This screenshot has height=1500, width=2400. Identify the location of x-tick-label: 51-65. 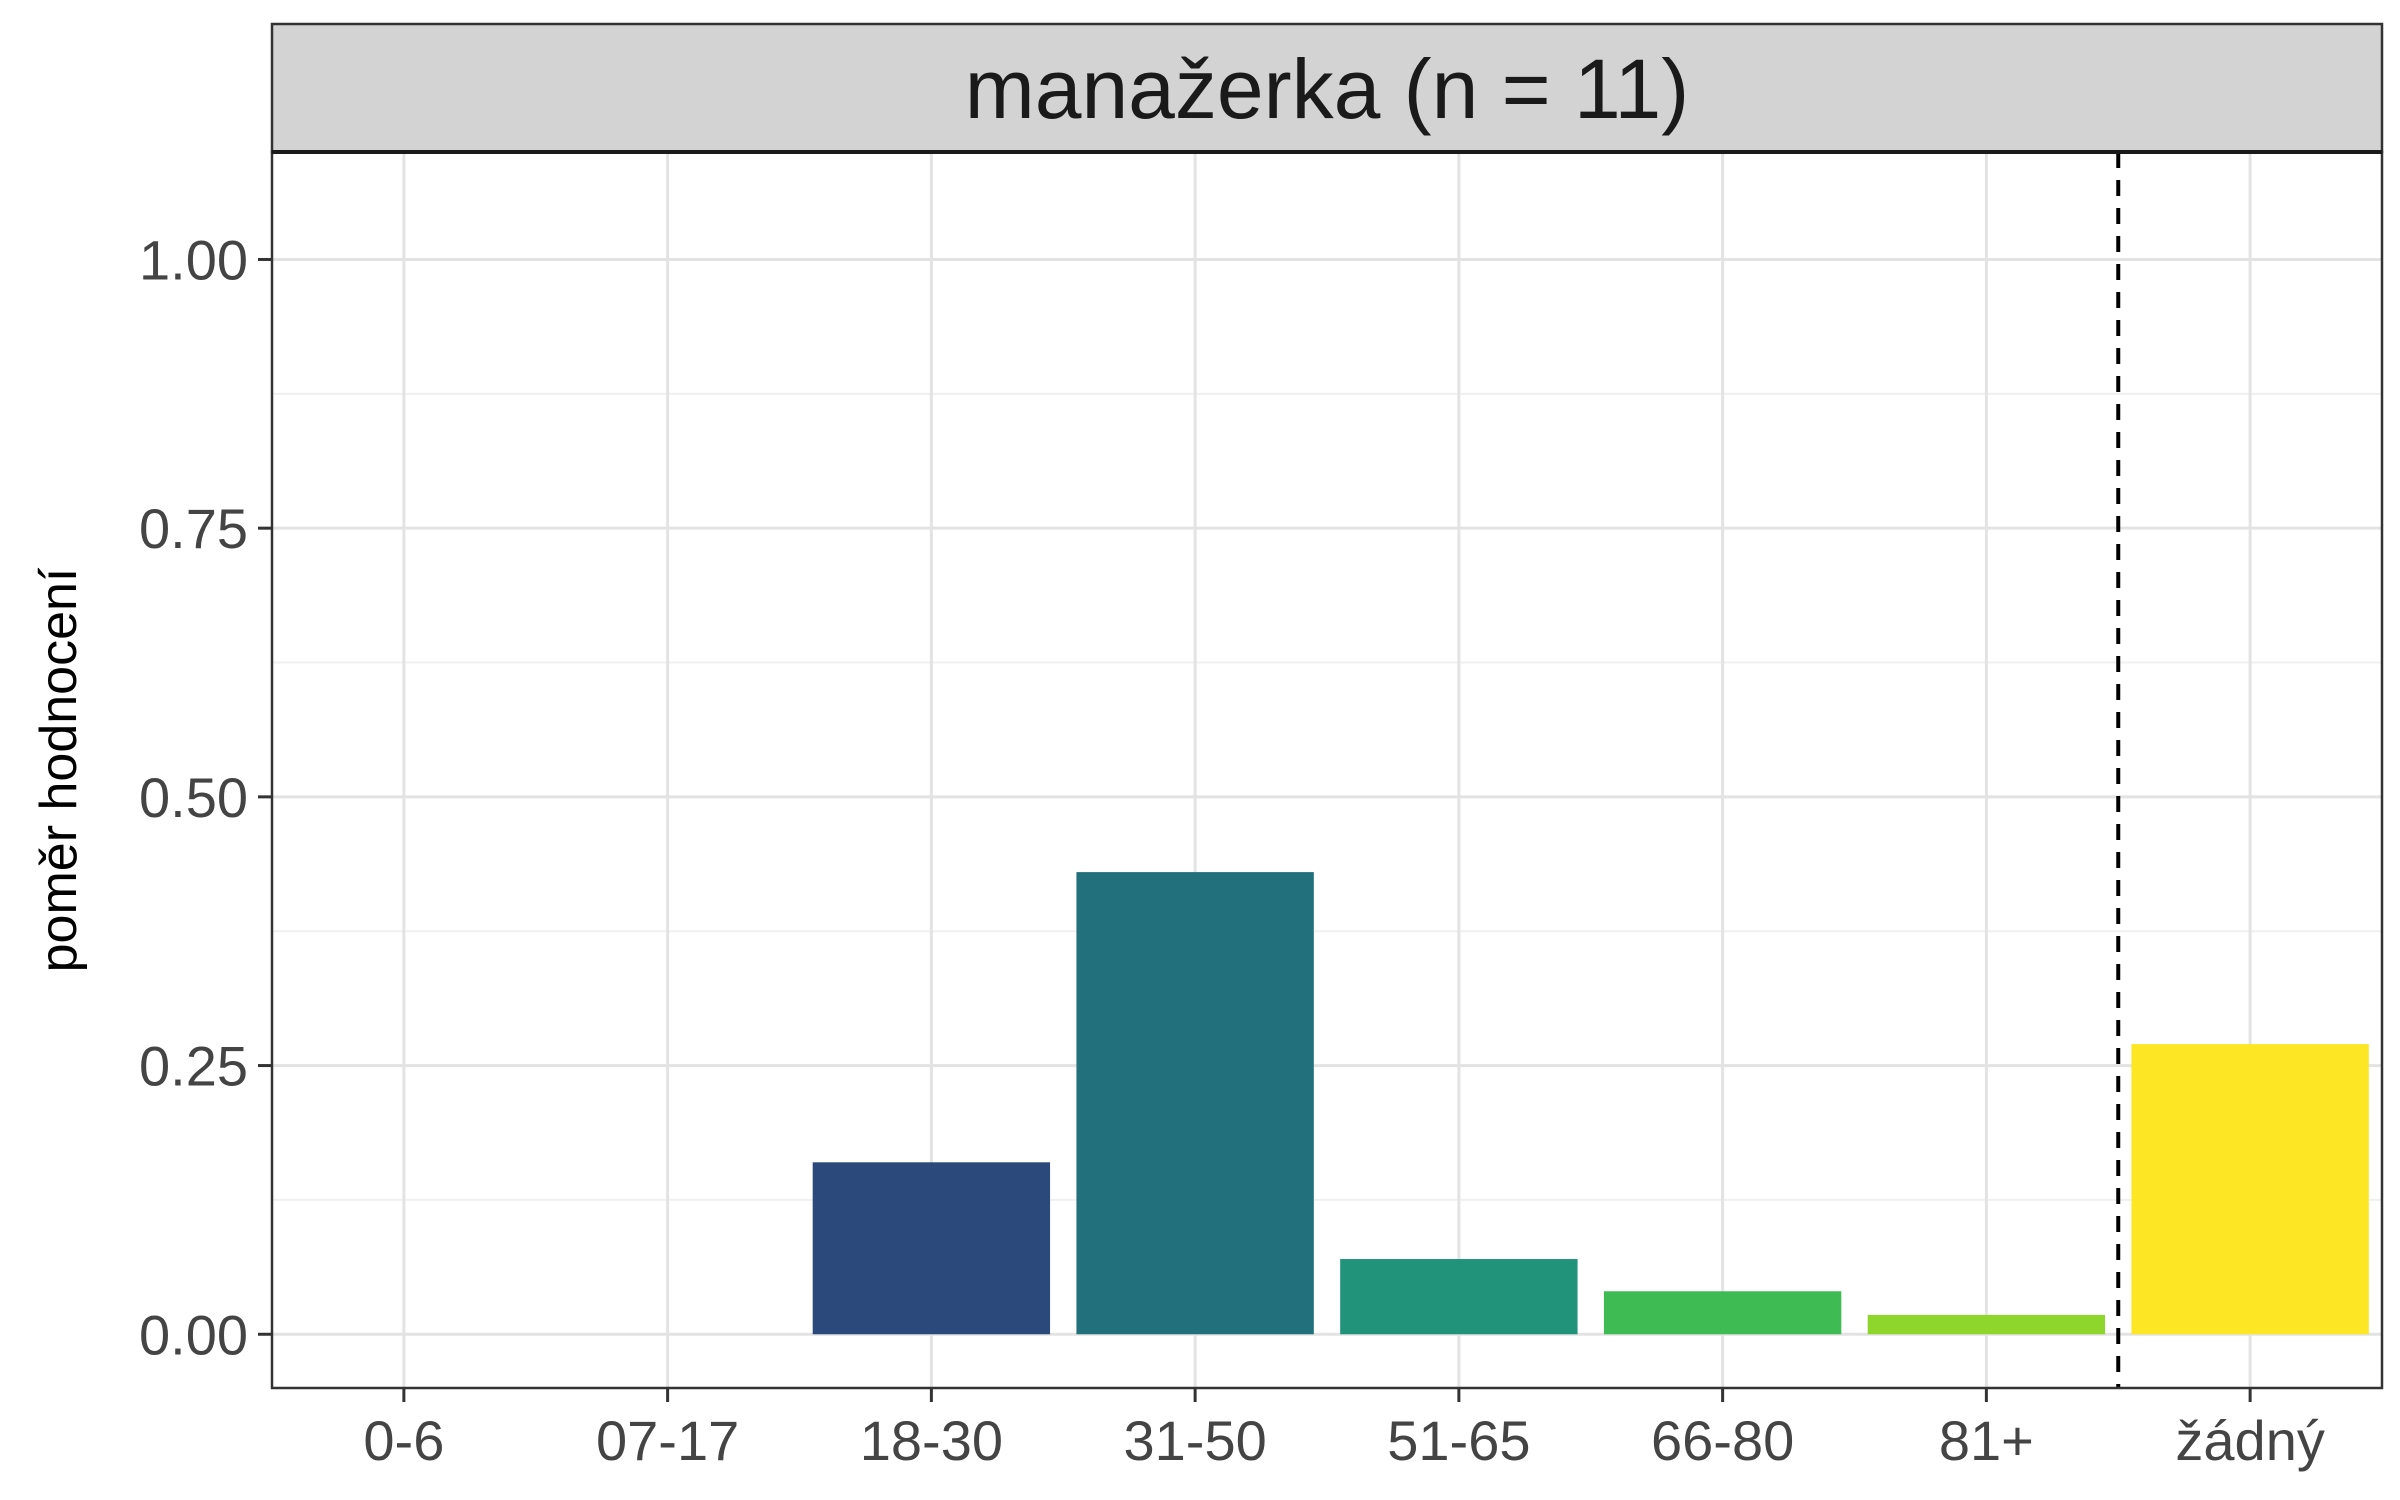
(1458, 1440).